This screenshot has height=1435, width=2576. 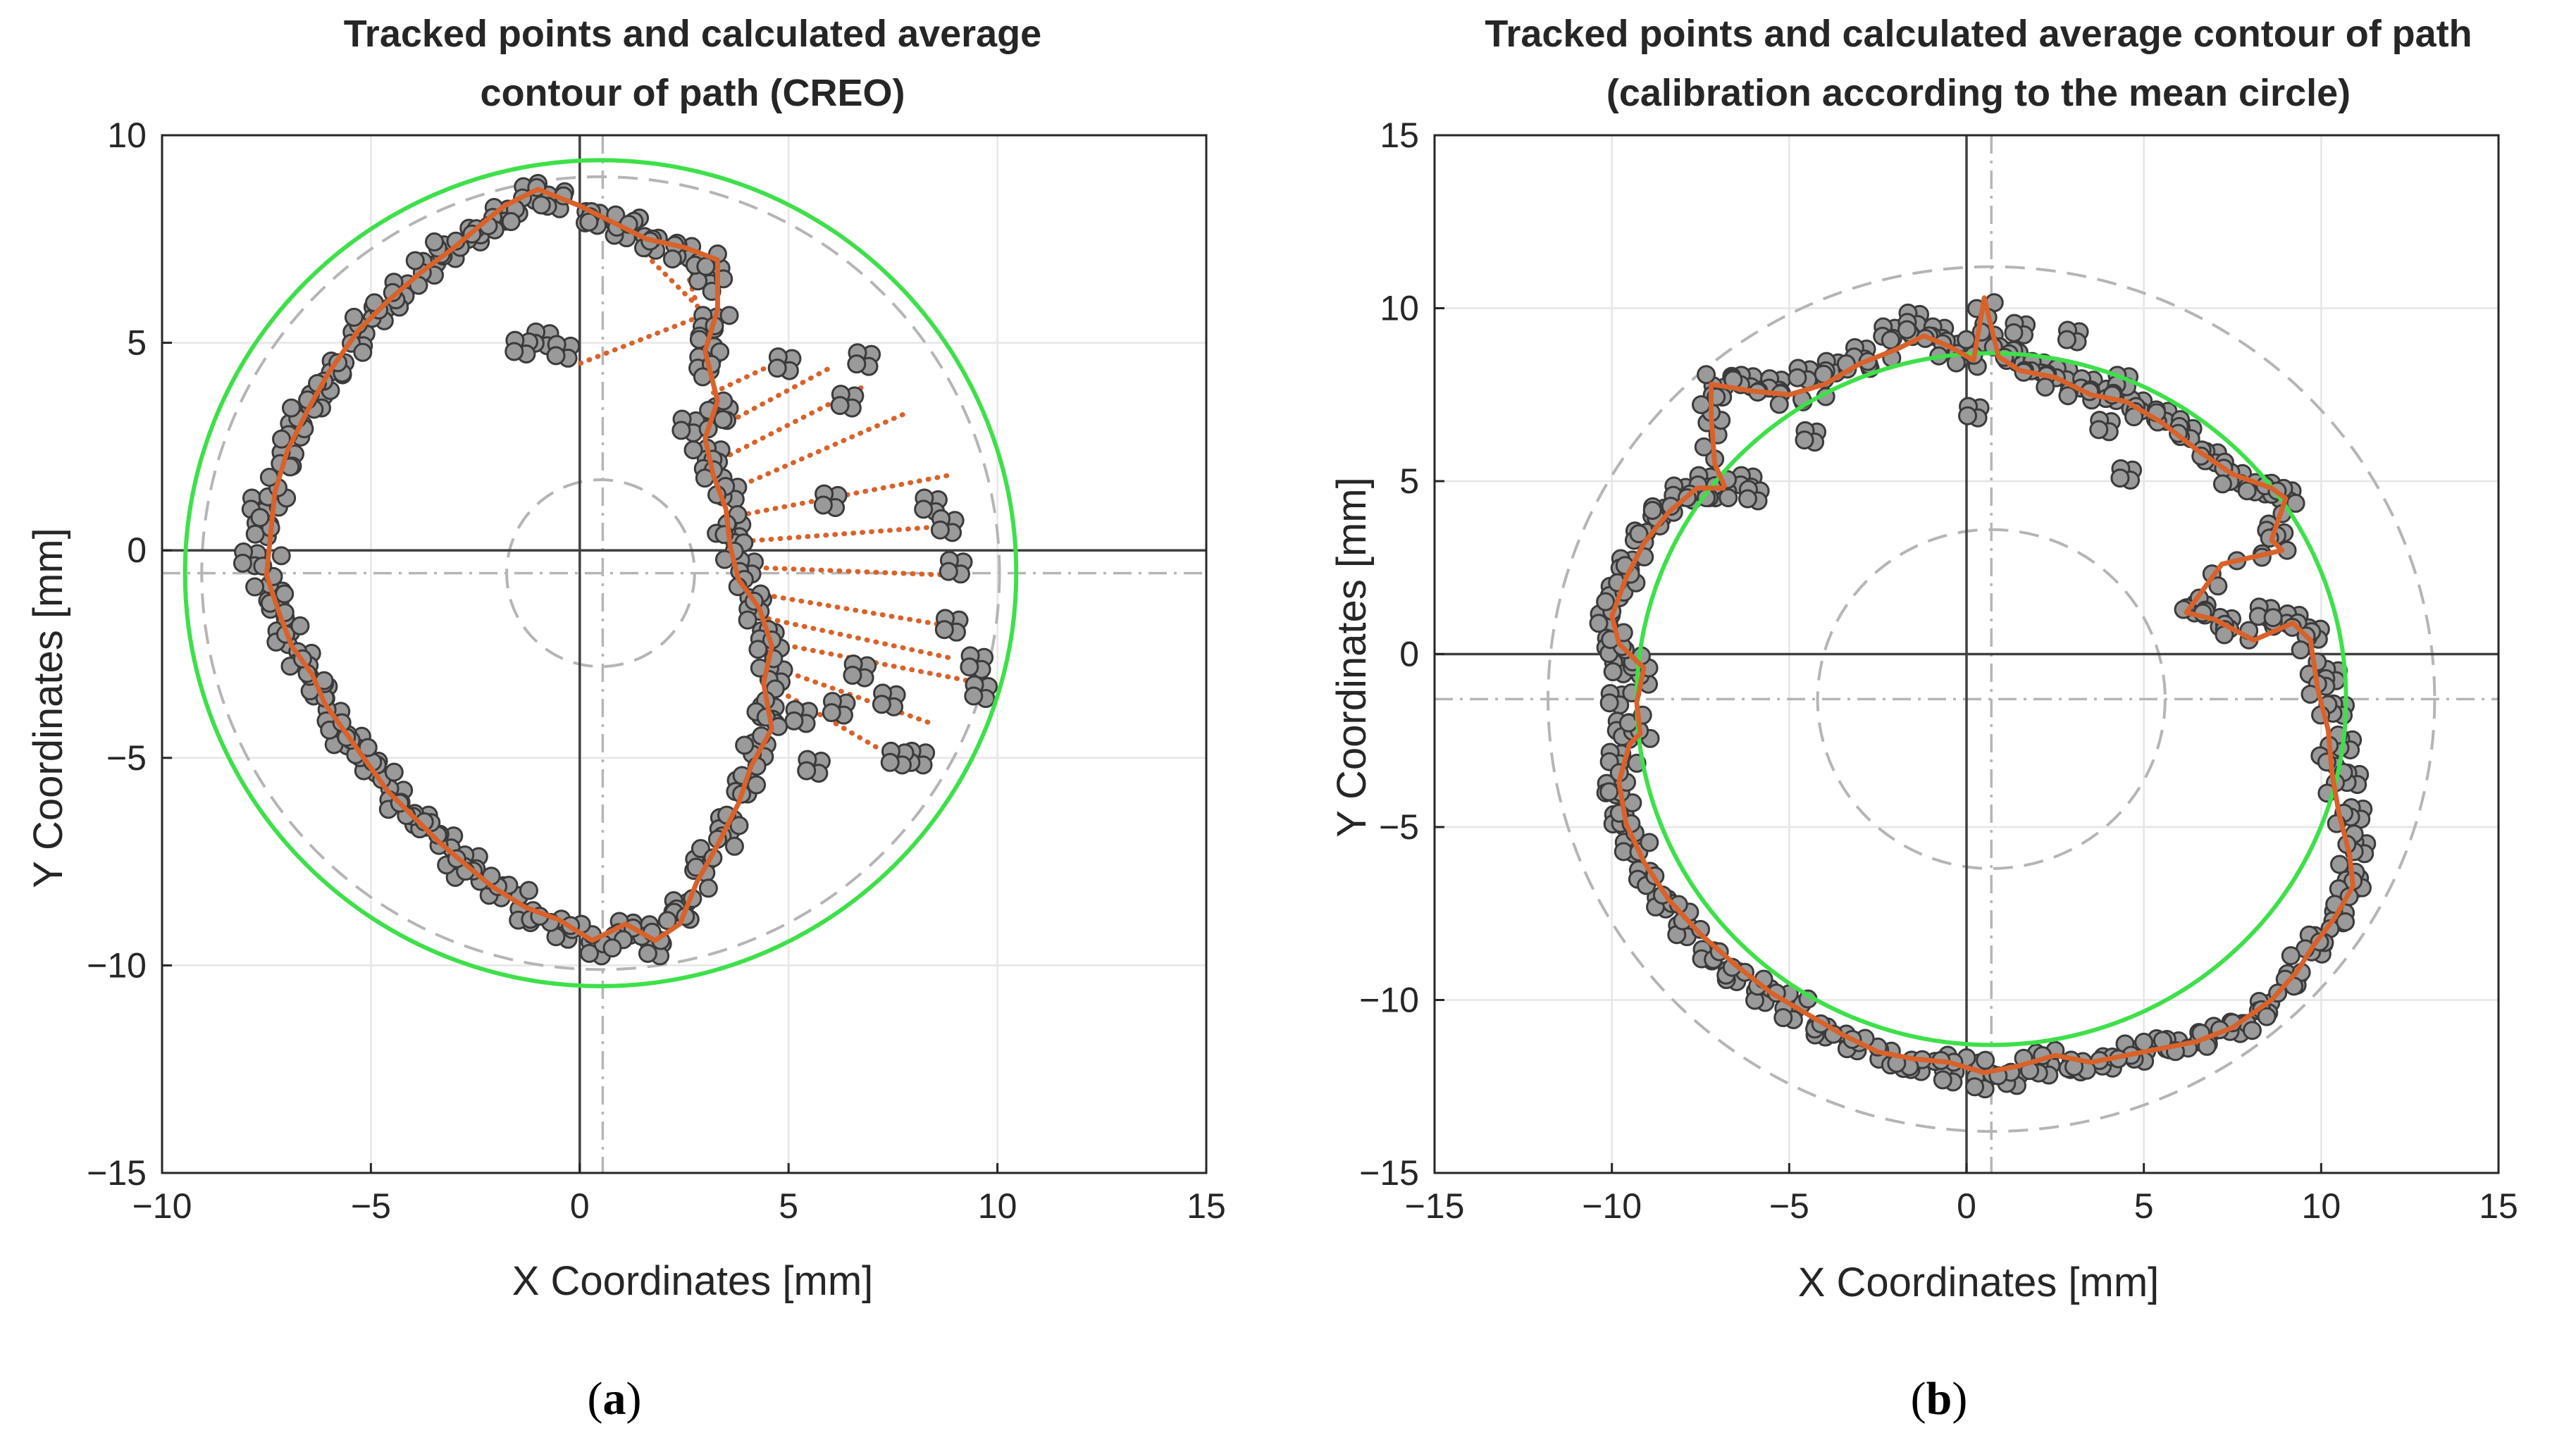 I want to click on panel-b-y-axis-label: Y Coordinates [mm], so click(x=1352, y=657).